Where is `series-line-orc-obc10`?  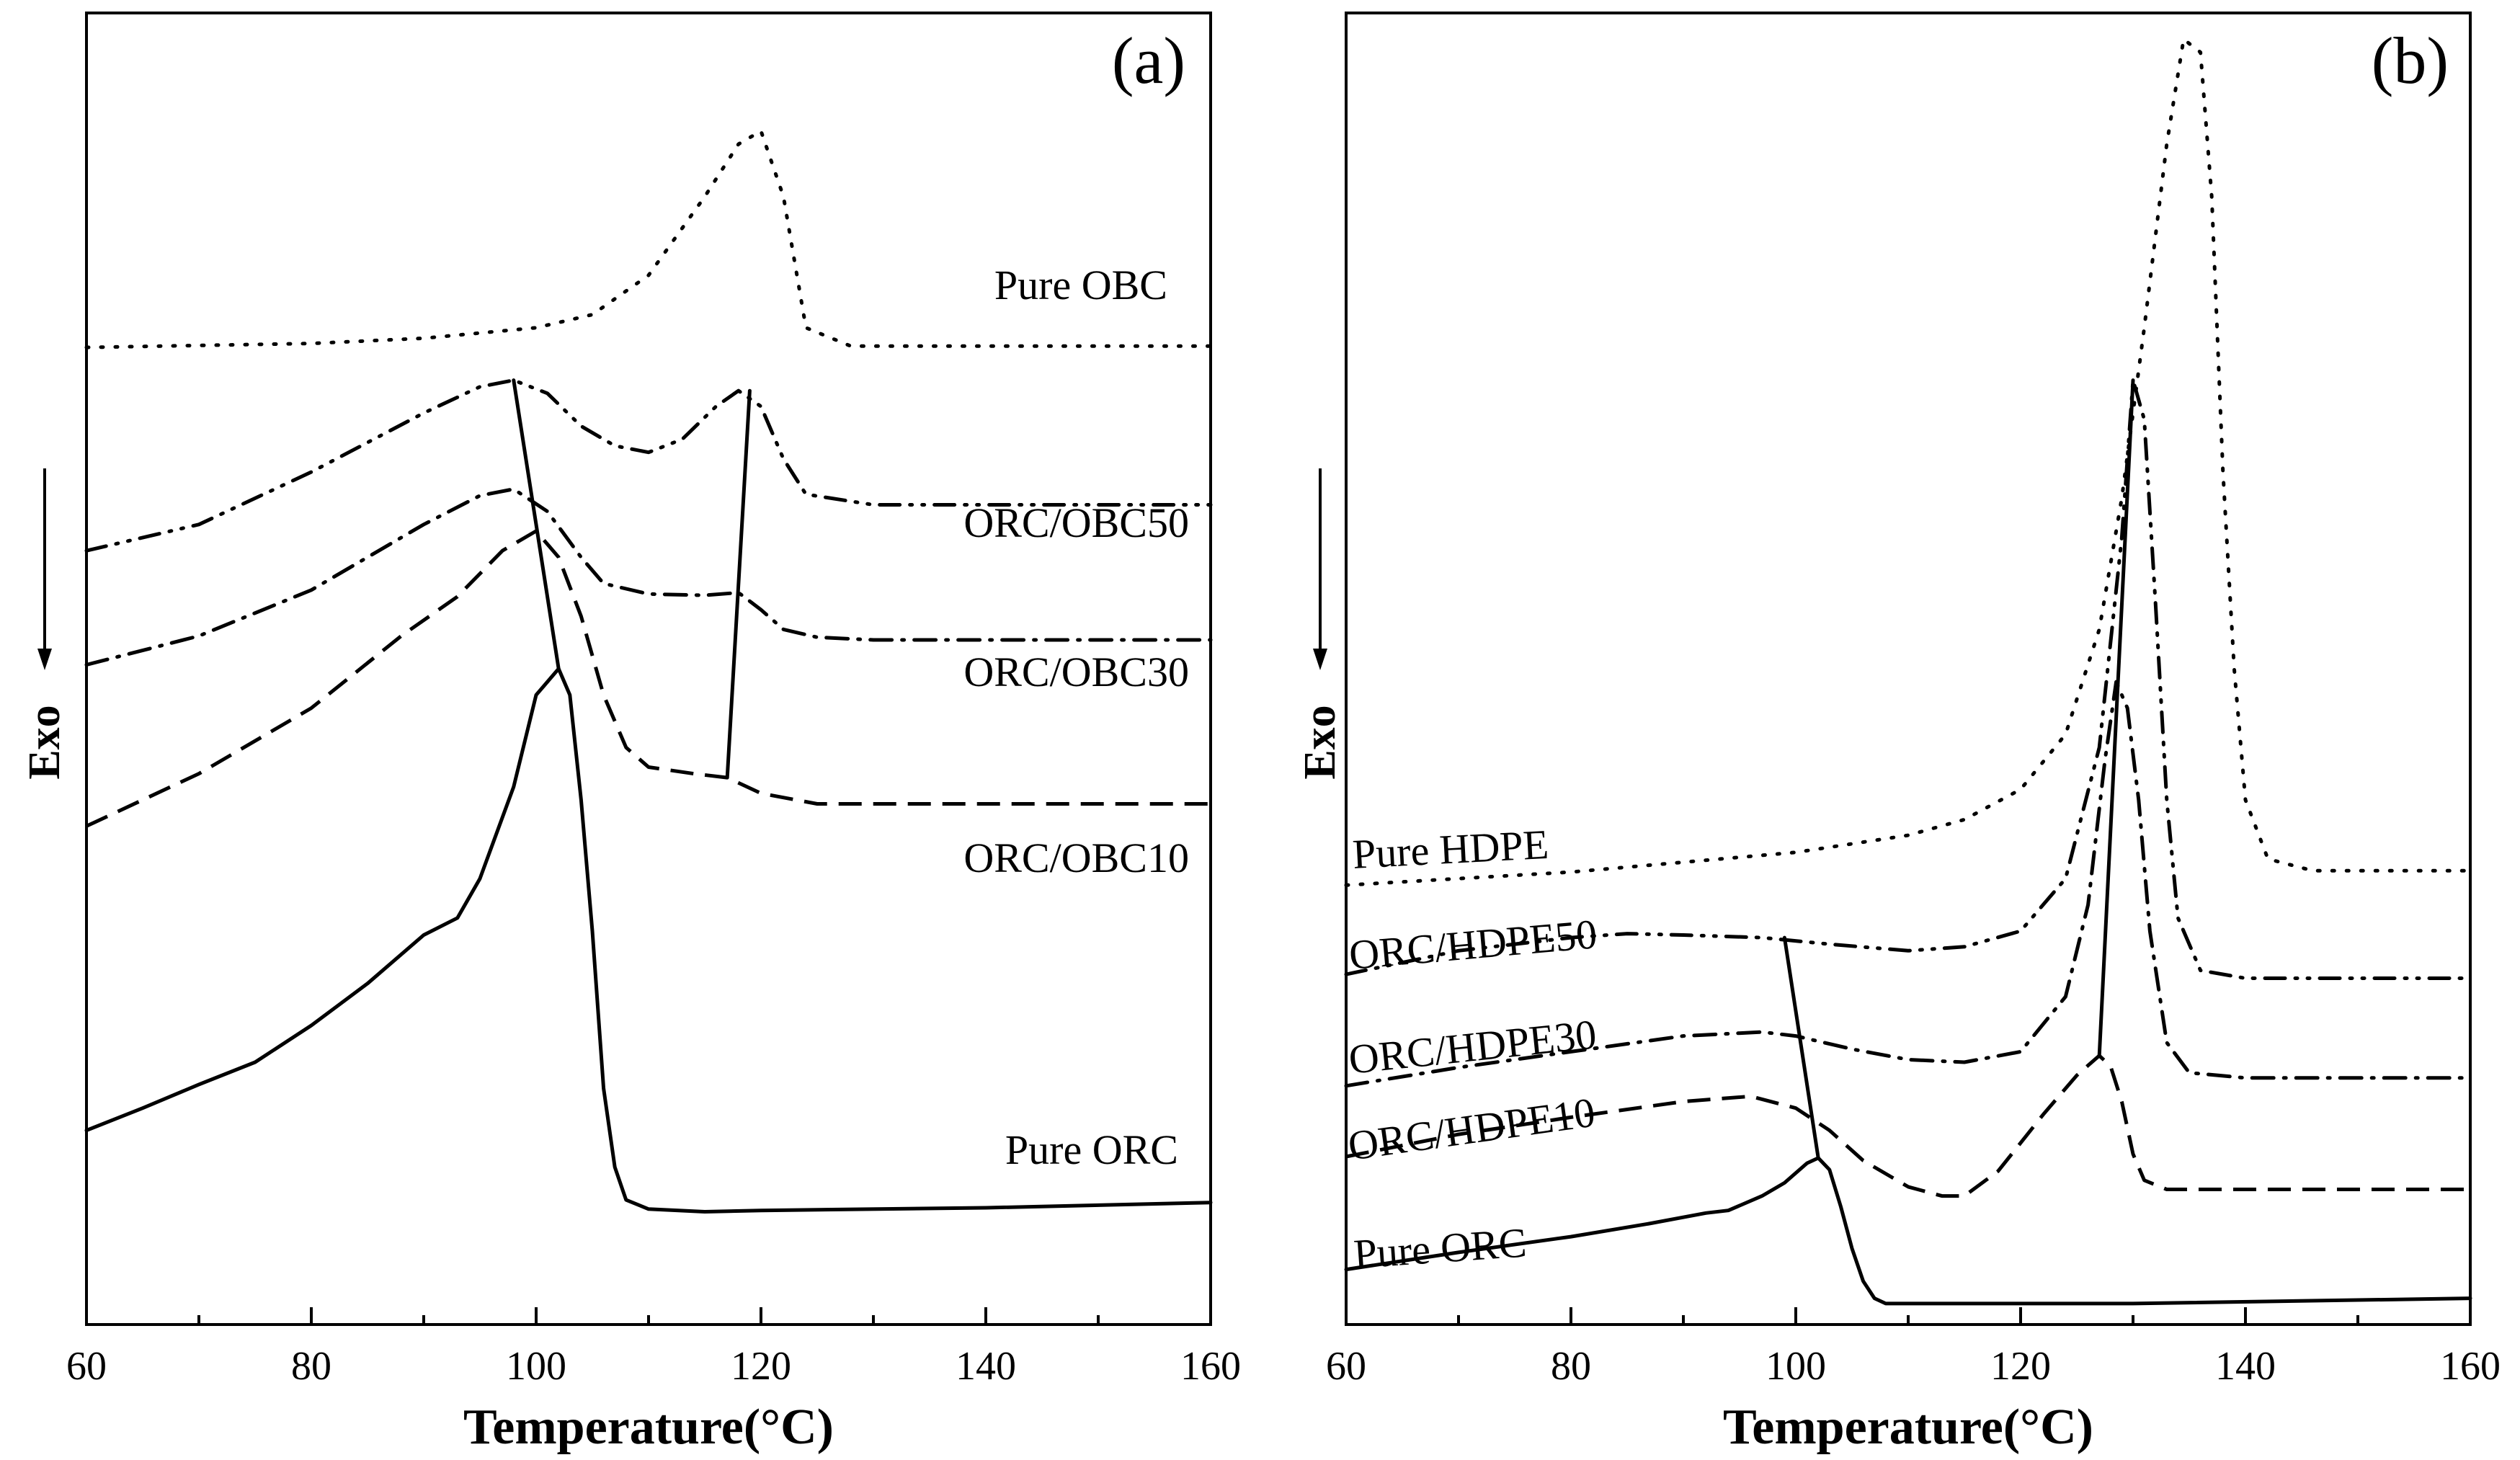
series-line-orc-obc10 is located at coordinates (648, 678).